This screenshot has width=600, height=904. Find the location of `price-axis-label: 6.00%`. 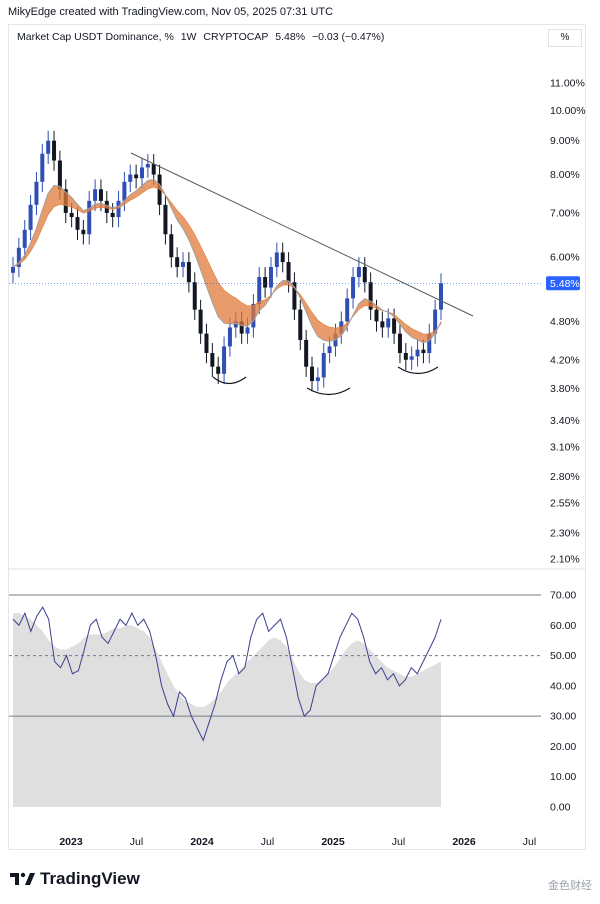

price-axis-label: 6.00% is located at coordinates (565, 258).